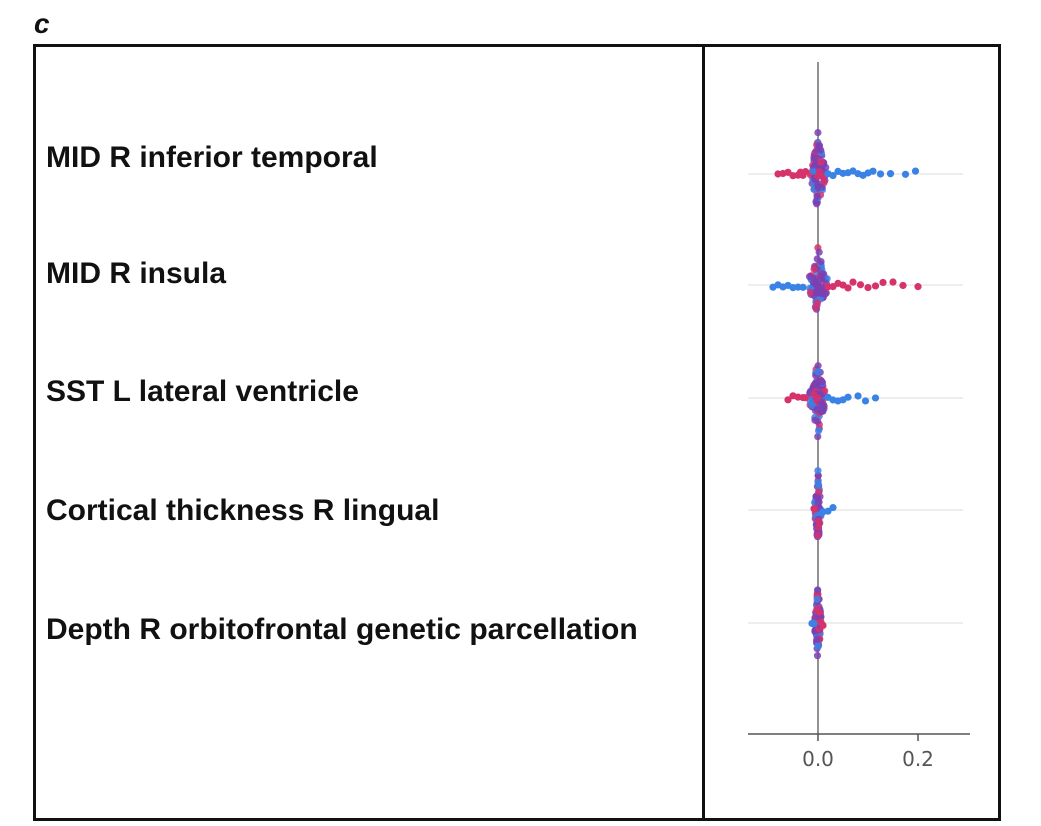 The image size is (1041, 826). Describe the element at coordinates (918, 759) in the screenshot. I see `x-tick-label-2: 0.2` at that location.